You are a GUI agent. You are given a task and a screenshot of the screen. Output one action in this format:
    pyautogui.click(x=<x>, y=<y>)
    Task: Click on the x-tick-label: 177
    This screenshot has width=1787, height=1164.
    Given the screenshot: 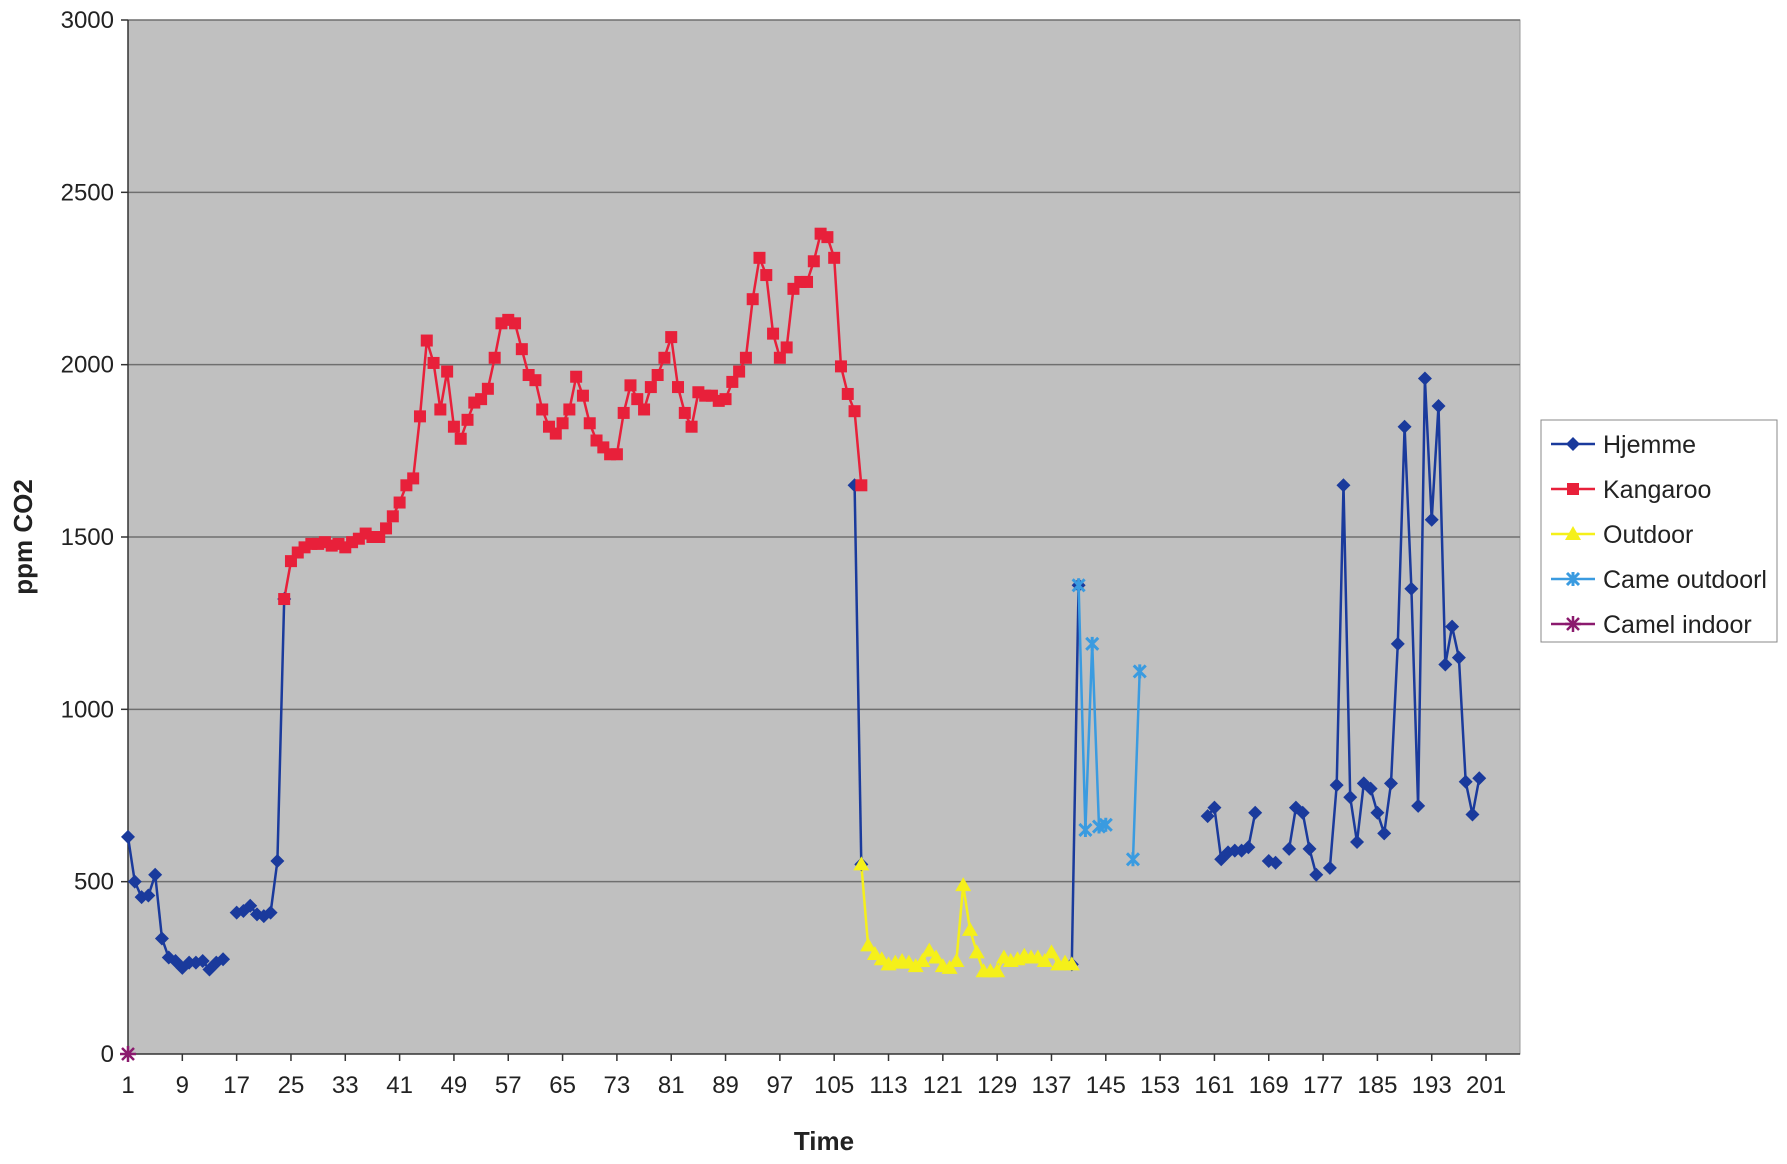 What is the action you would take?
    pyautogui.click(x=1323, y=1085)
    